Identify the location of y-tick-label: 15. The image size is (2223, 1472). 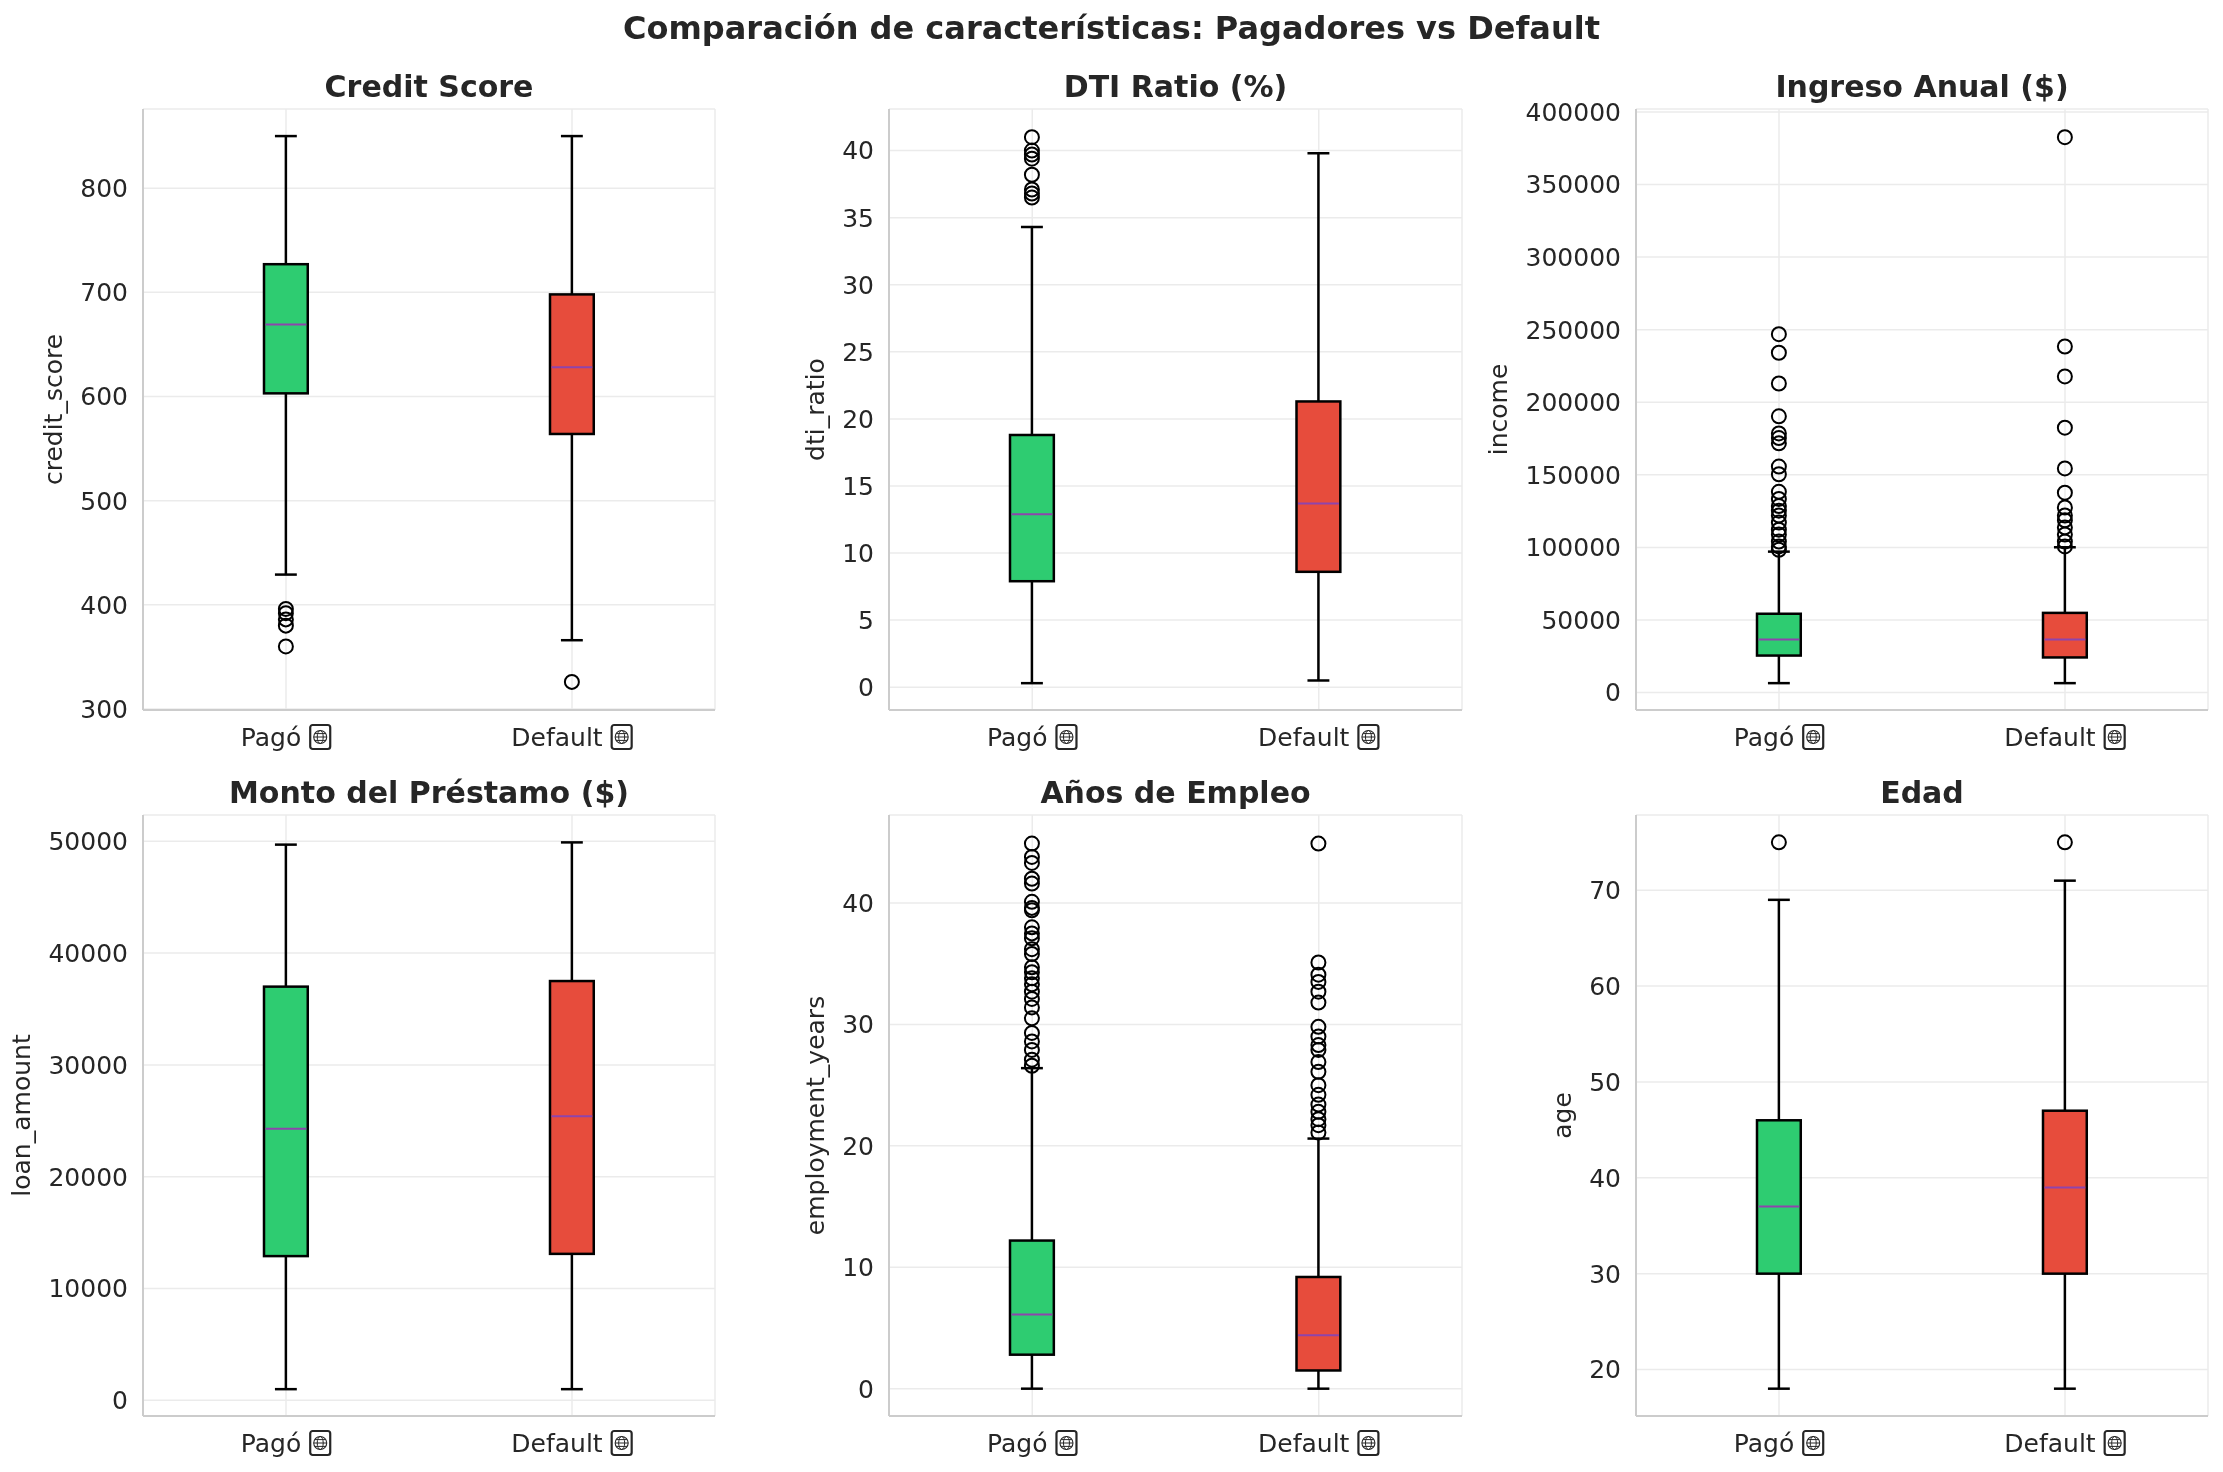
(858, 486).